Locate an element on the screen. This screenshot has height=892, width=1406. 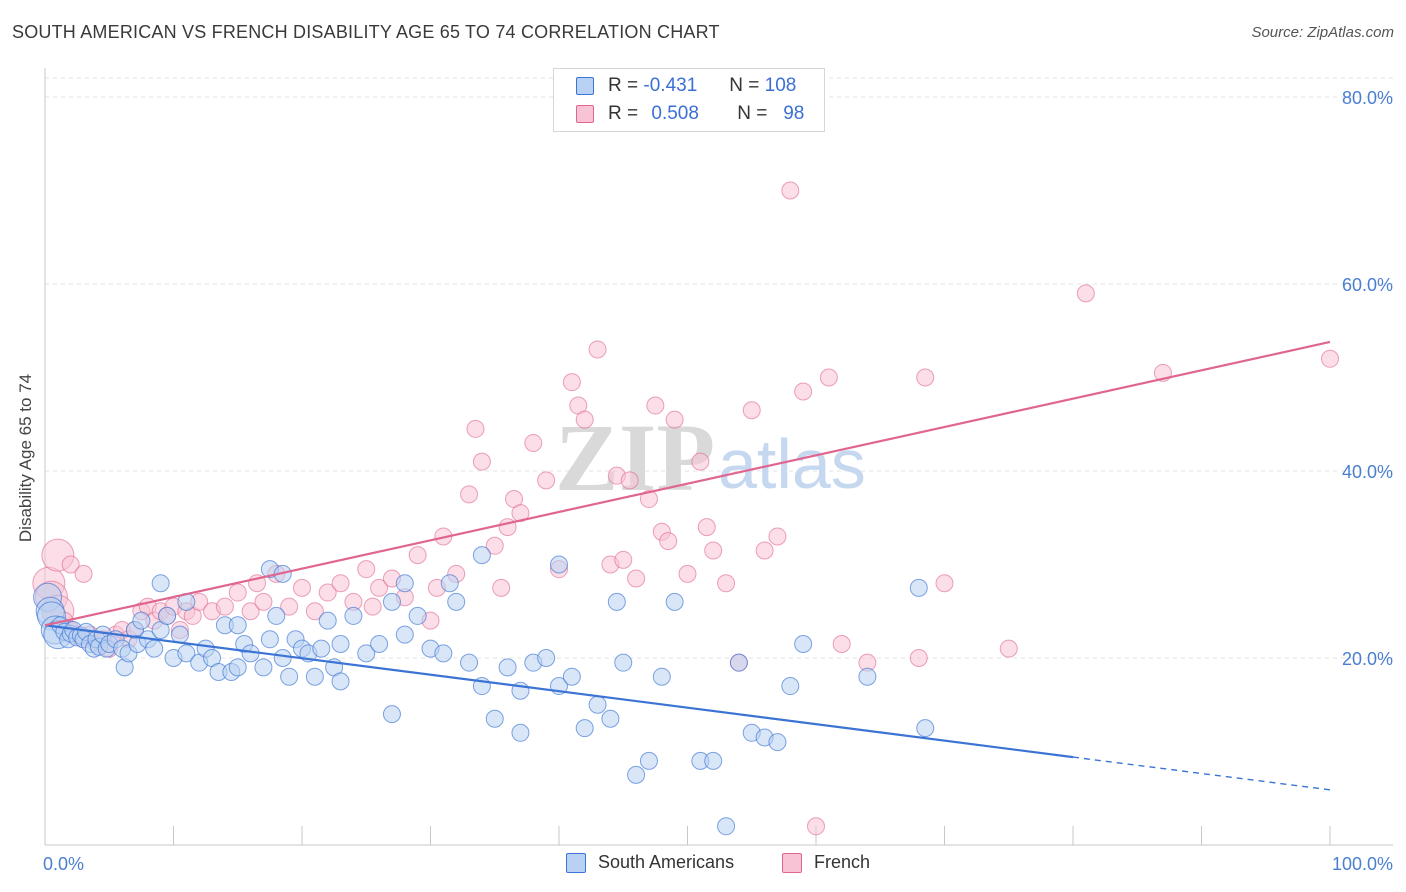
bottom-legend-swatch-south is located at coordinates (576, 862).